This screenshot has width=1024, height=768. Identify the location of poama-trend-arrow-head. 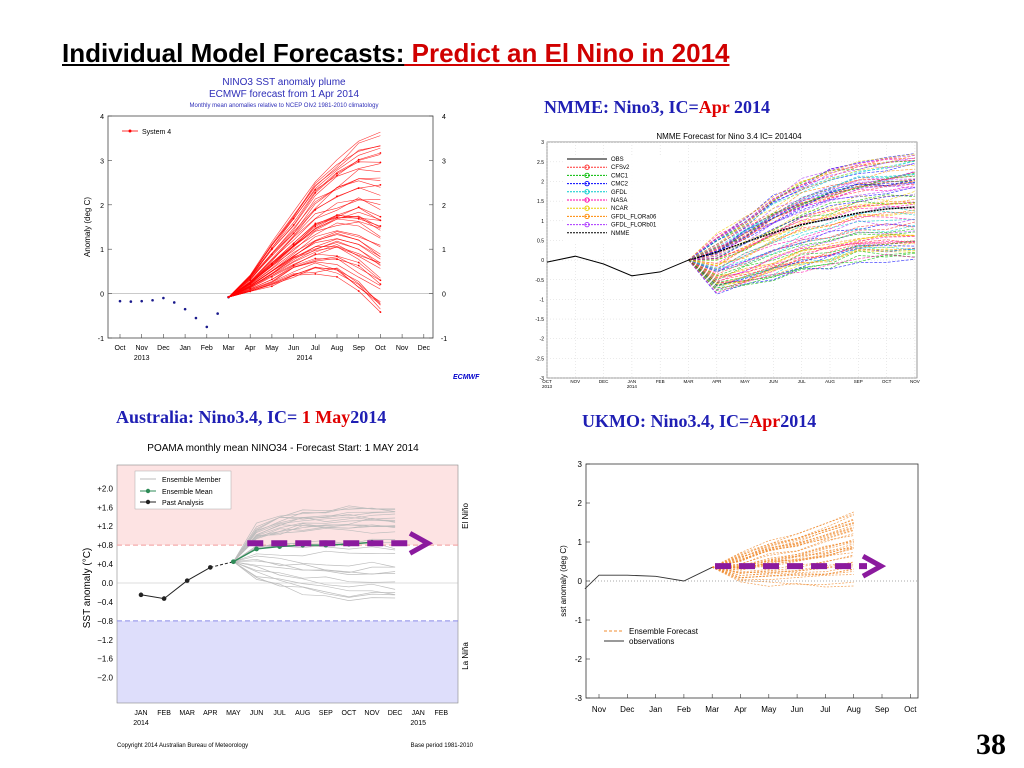
(421, 543).